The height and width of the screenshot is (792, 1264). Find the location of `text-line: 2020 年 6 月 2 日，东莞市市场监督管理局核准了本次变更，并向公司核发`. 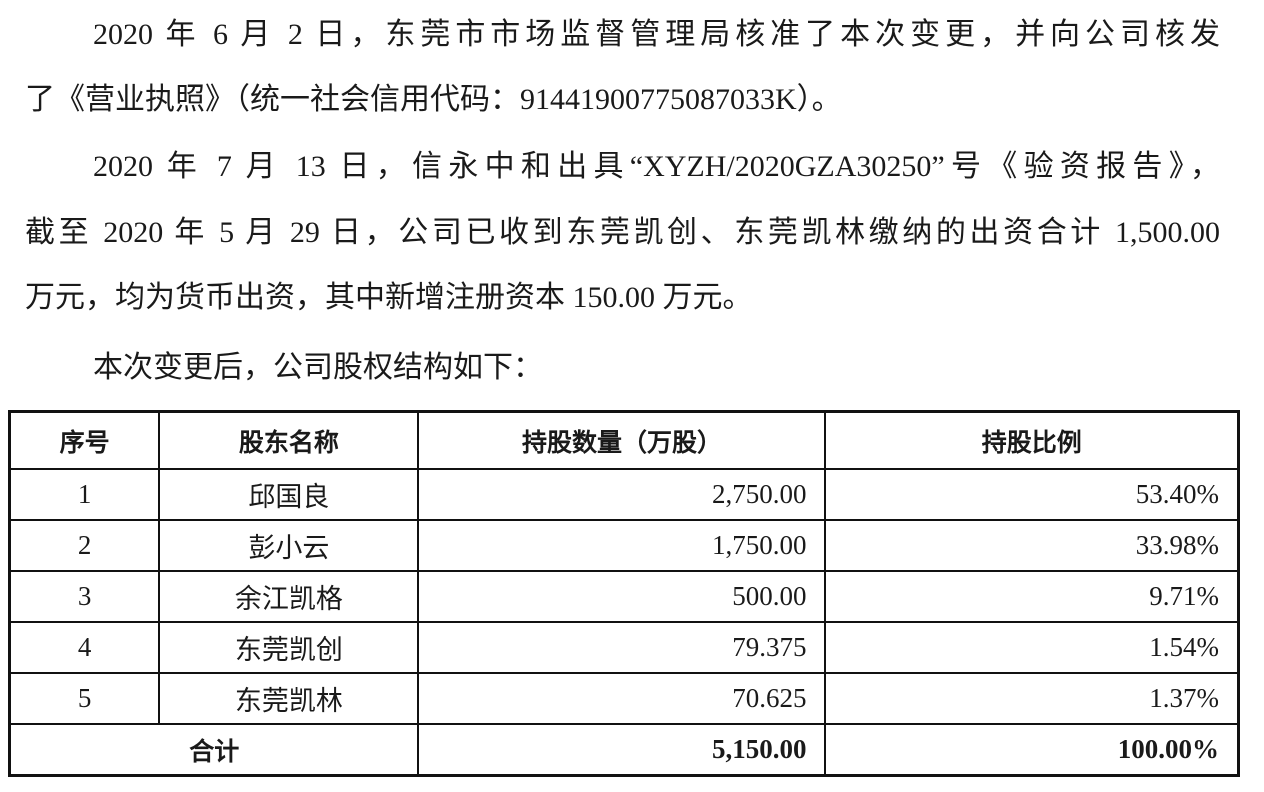

text-line: 2020 年 6 月 2 日，东莞市市场监督管理局核准了本次变更，并向公司核发 is located at coordinates (656, 34).